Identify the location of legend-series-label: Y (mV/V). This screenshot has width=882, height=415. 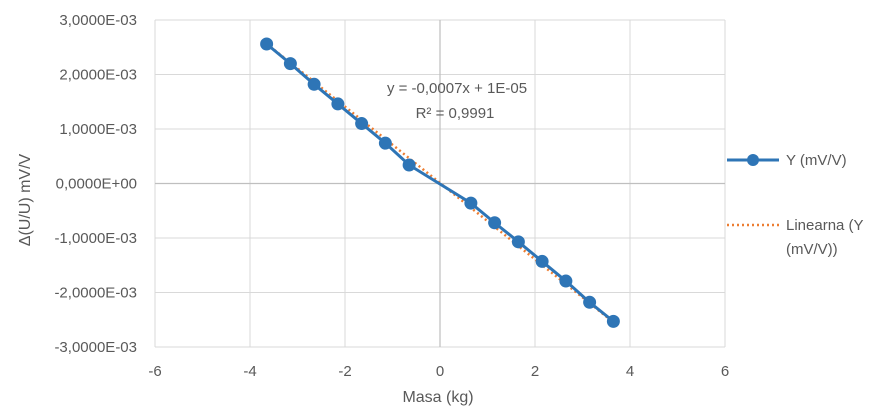
(816, 160).